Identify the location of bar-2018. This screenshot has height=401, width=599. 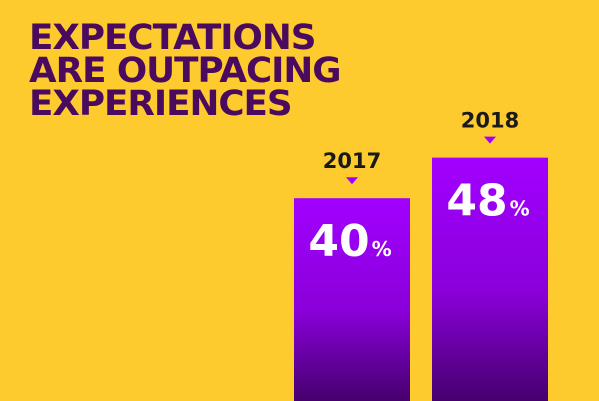
(490, 279).